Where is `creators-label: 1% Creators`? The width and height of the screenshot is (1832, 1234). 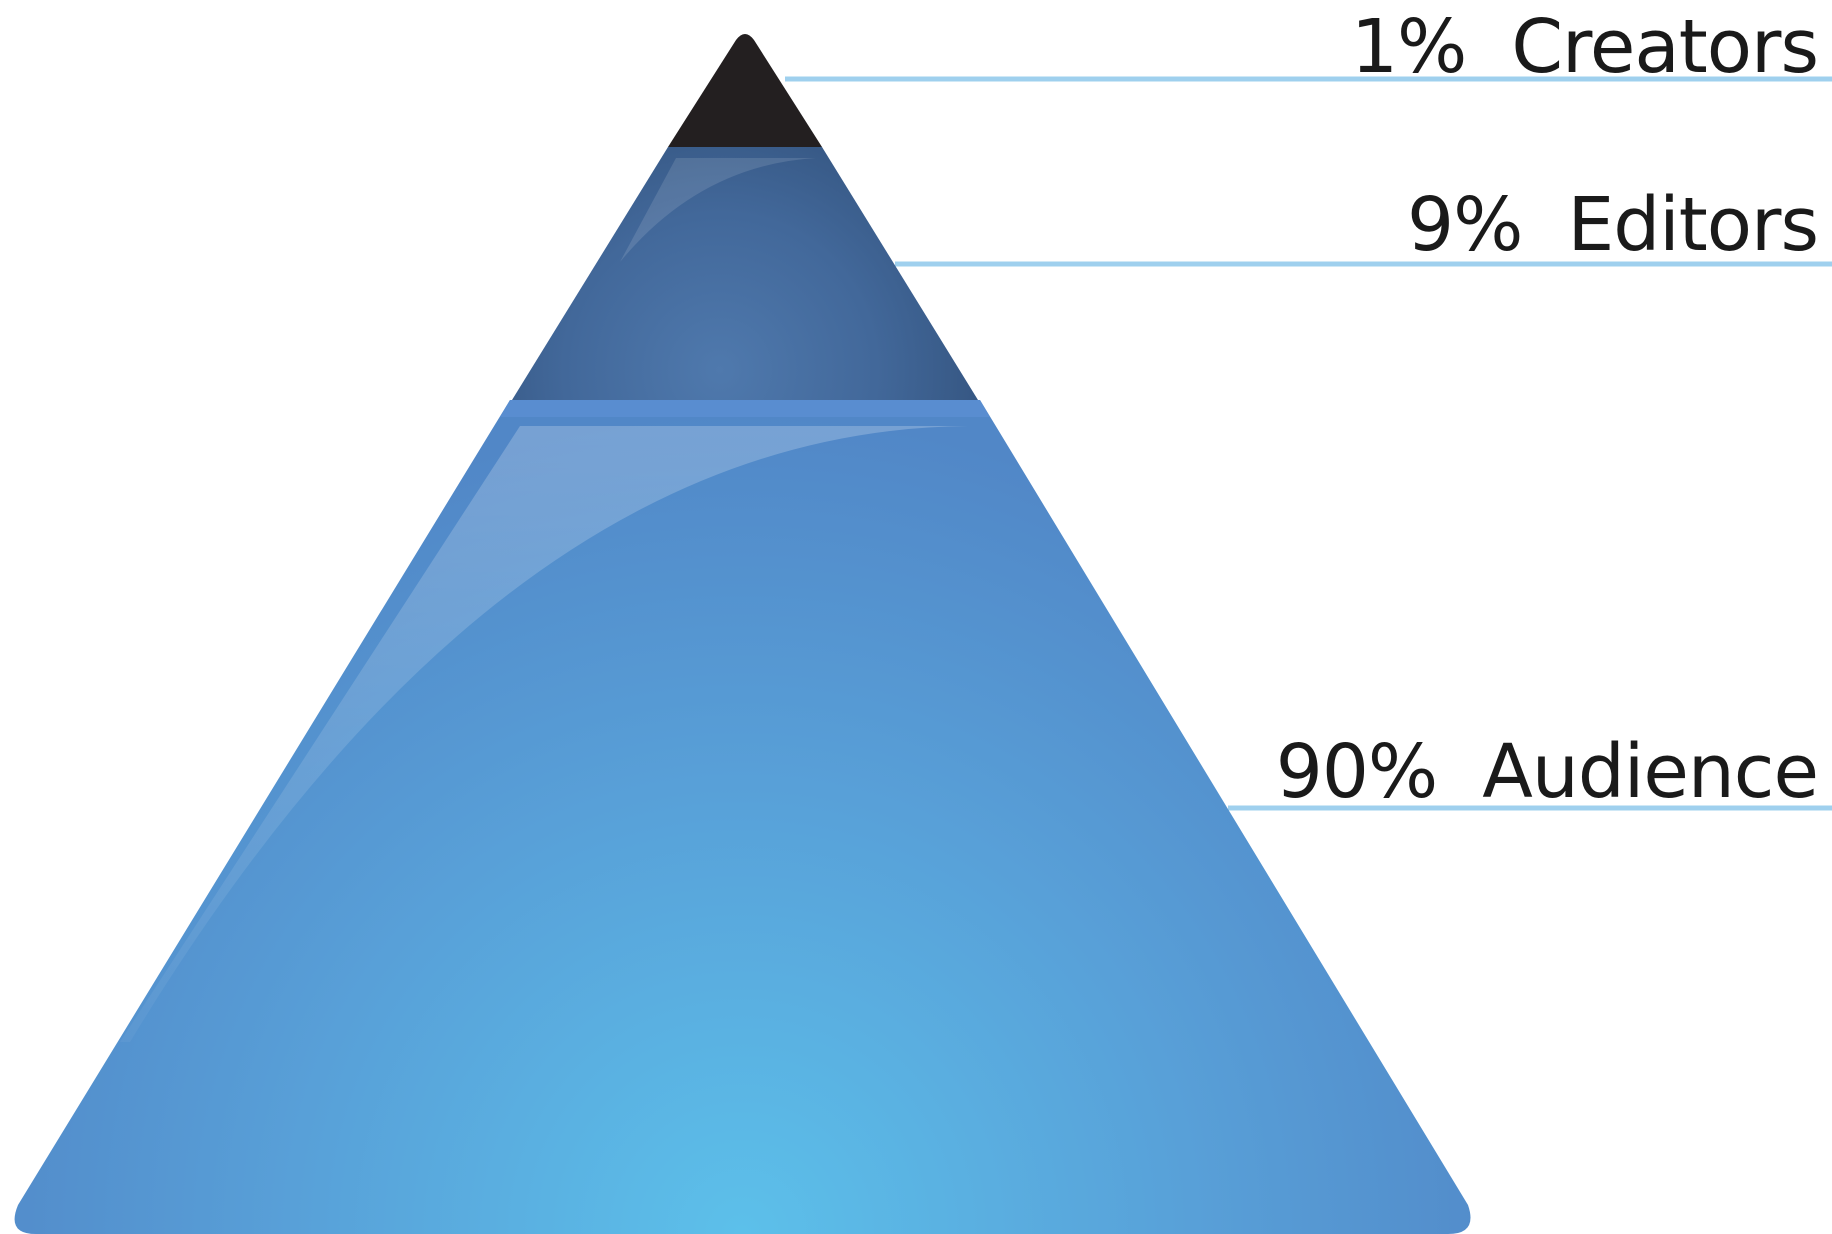 creators-label: 1% Creators is located at coordinates (1584, 47).